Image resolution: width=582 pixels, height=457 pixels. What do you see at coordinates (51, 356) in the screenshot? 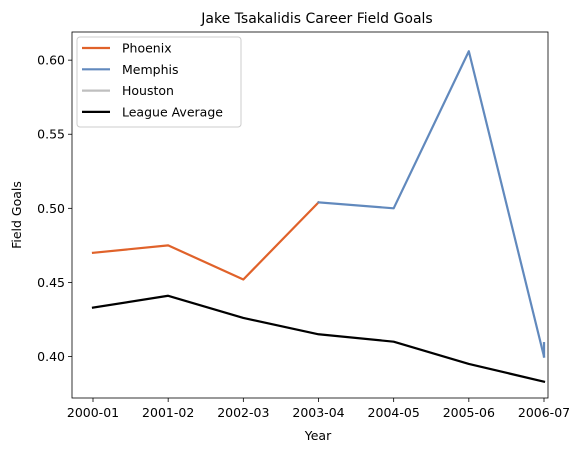
I see `y-tick-label: 0.40` at bounding box center [51, 356].